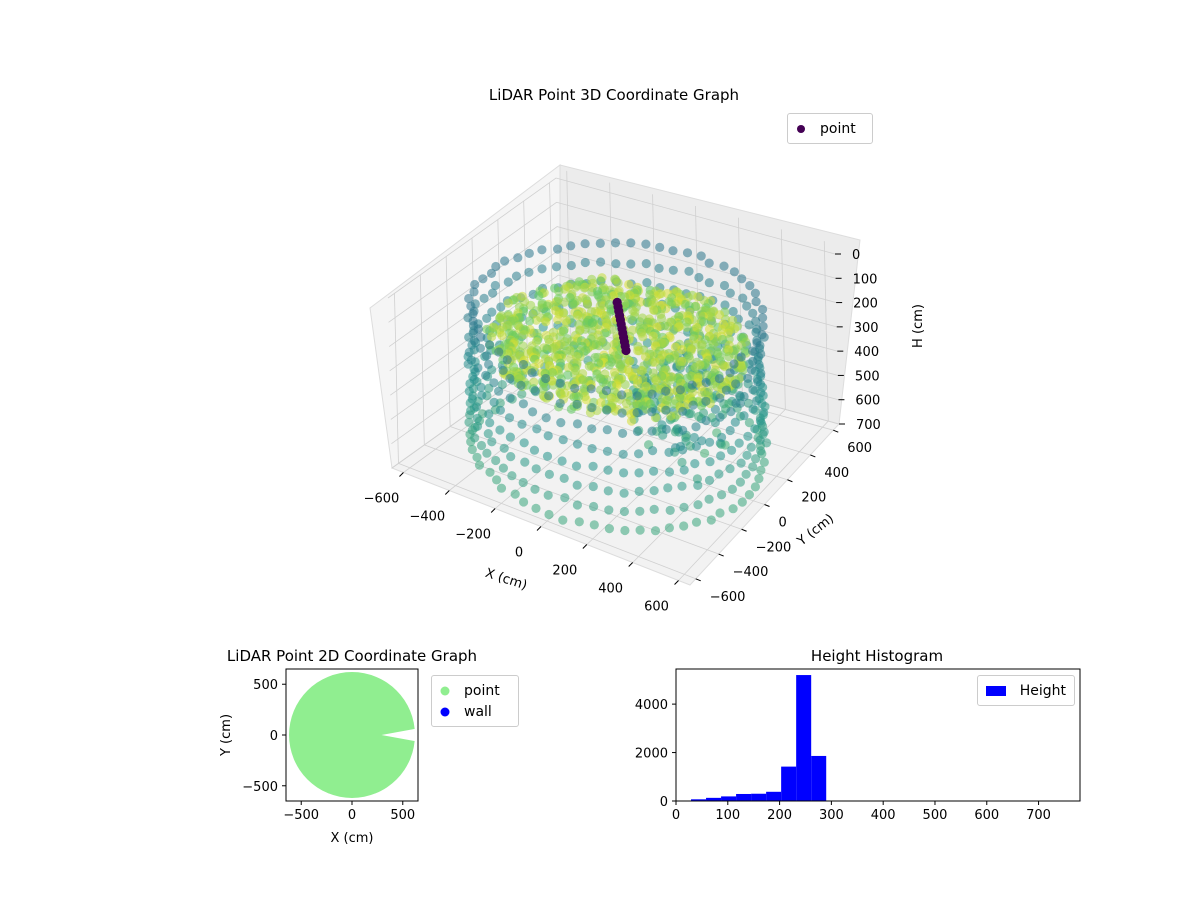  I want to click on chart2d-x-tick-label: 0, so click(352, 815).